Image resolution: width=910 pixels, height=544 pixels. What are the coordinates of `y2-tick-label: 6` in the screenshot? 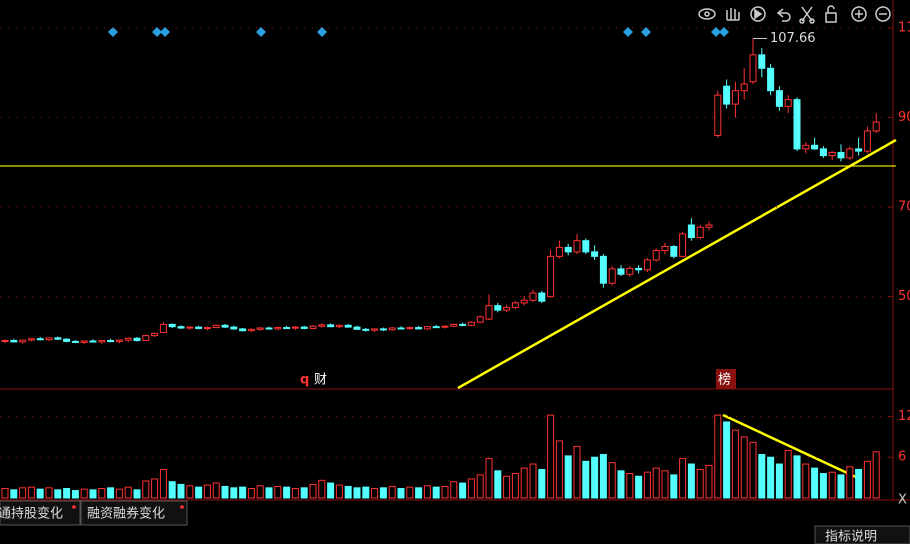 It's located at (902, 457).